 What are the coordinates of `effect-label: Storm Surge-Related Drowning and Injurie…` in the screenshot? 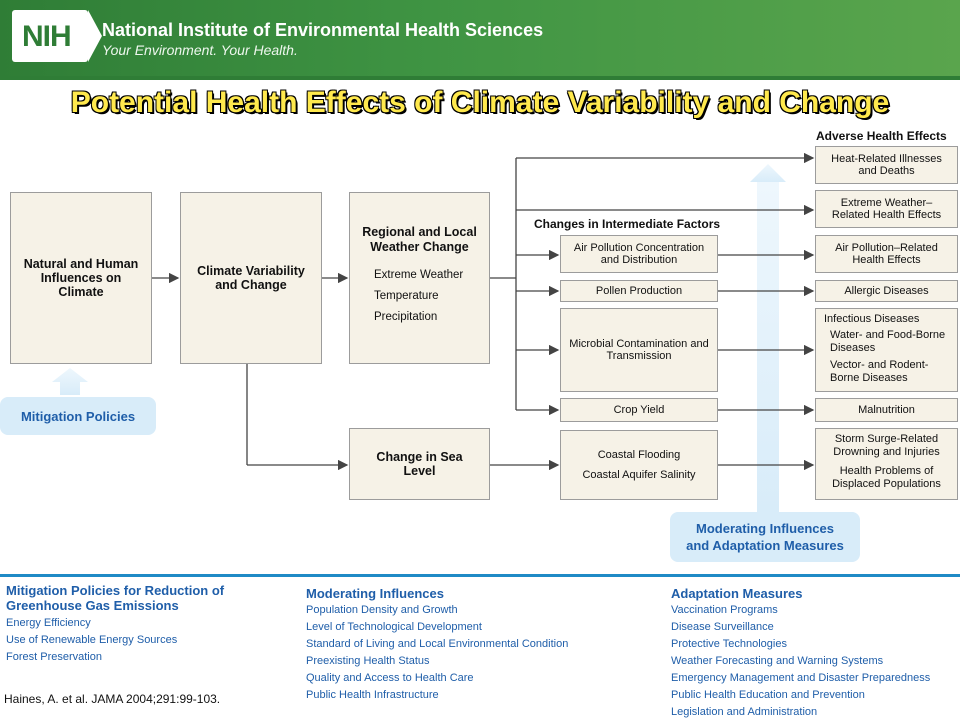 It's located at (886, 445).